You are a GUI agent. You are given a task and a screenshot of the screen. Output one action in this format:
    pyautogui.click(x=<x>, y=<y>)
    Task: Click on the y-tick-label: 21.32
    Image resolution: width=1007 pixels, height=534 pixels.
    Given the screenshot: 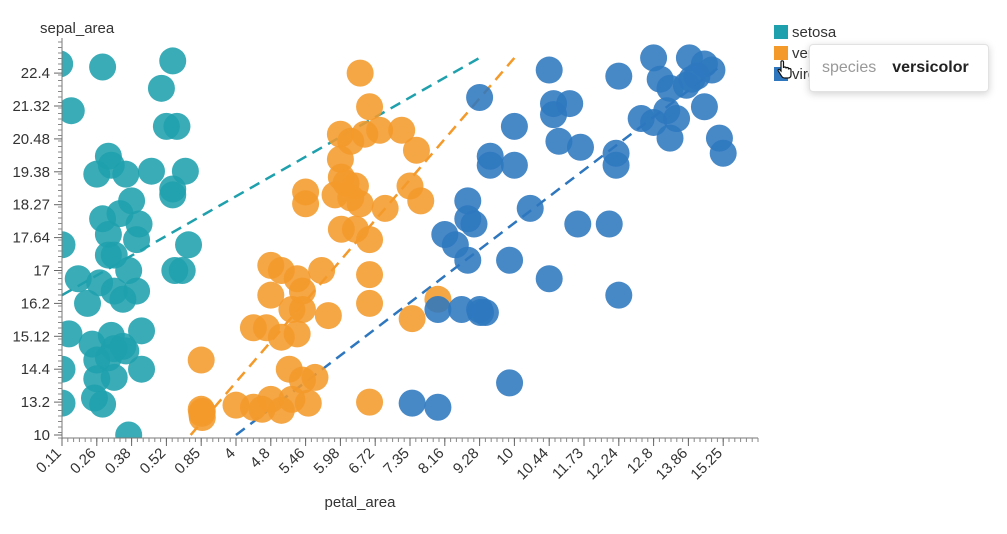 What is the action you would take?
    pyautogui.click(x=31, y=106)
    